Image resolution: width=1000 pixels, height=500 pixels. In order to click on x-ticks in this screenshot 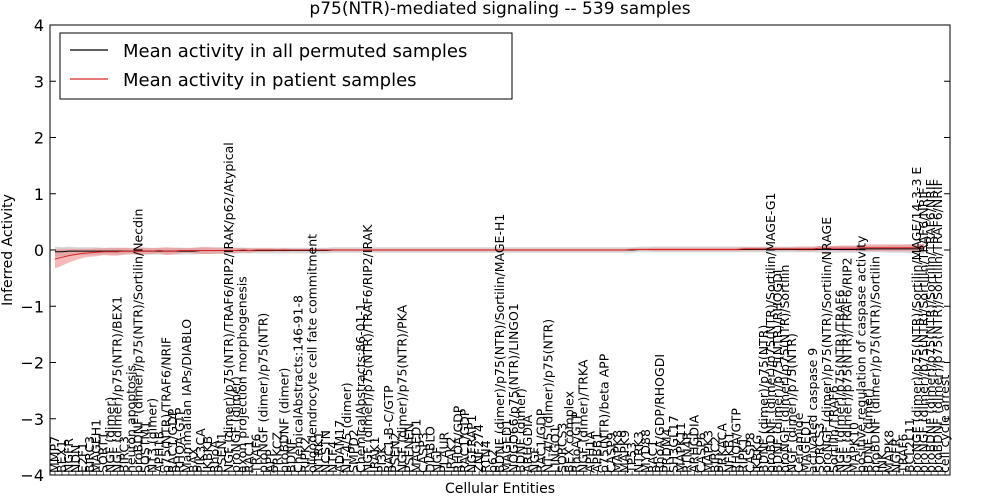, I will do `click(500, 473)`.